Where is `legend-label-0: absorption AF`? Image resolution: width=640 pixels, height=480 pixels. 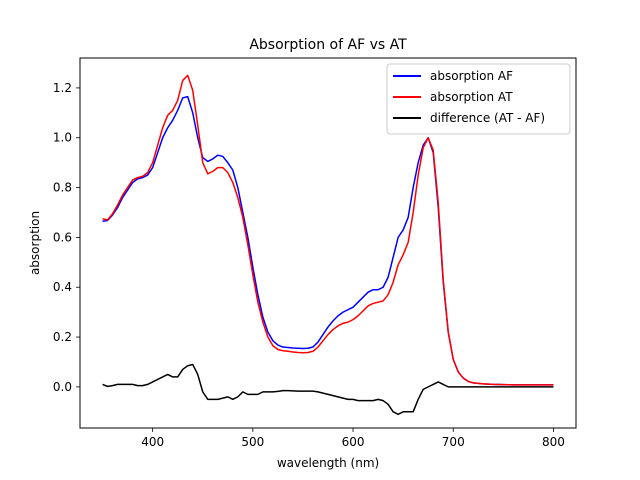 legend-label-0: absorption AF is located at coordinates (471, 76).